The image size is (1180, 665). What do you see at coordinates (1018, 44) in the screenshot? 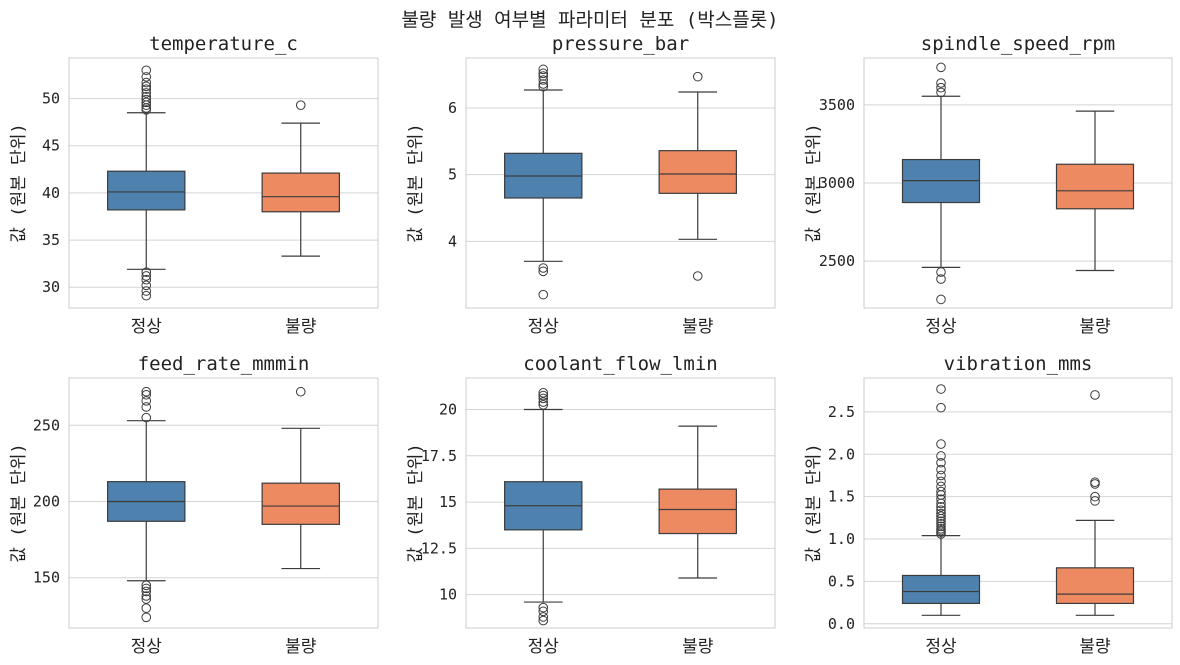
I see `subplot-title: spindle_speed_rpm` at bounding box center [1018, 44].